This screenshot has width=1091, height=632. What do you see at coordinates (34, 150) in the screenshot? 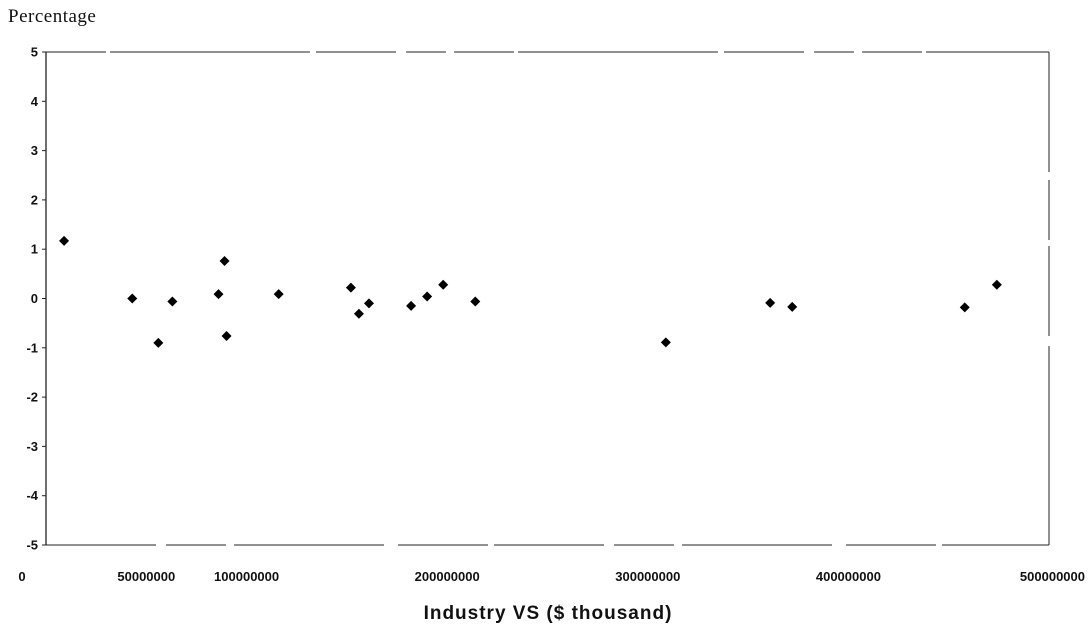
I see `y-tick-label: 3` at bounding box center [34, 150].